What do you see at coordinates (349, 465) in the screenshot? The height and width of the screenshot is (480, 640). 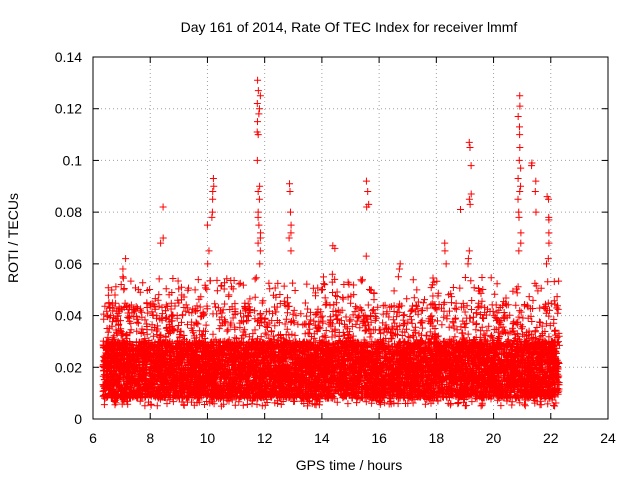 I see `x-axis-label: GPS time / hours` at bounding box center [349, 465].